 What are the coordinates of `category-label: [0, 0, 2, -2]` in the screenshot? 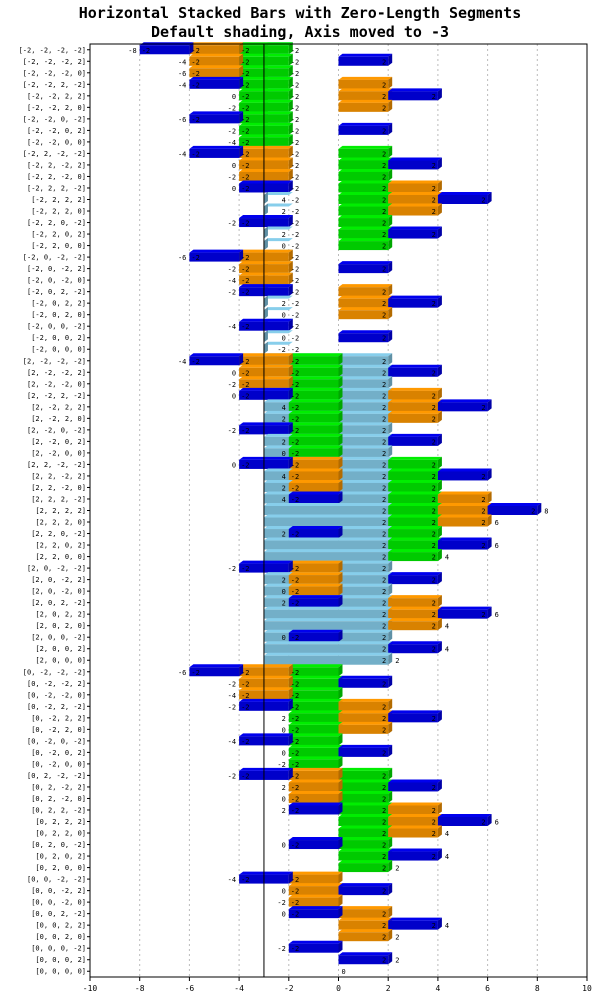 It's located at (58, 914).